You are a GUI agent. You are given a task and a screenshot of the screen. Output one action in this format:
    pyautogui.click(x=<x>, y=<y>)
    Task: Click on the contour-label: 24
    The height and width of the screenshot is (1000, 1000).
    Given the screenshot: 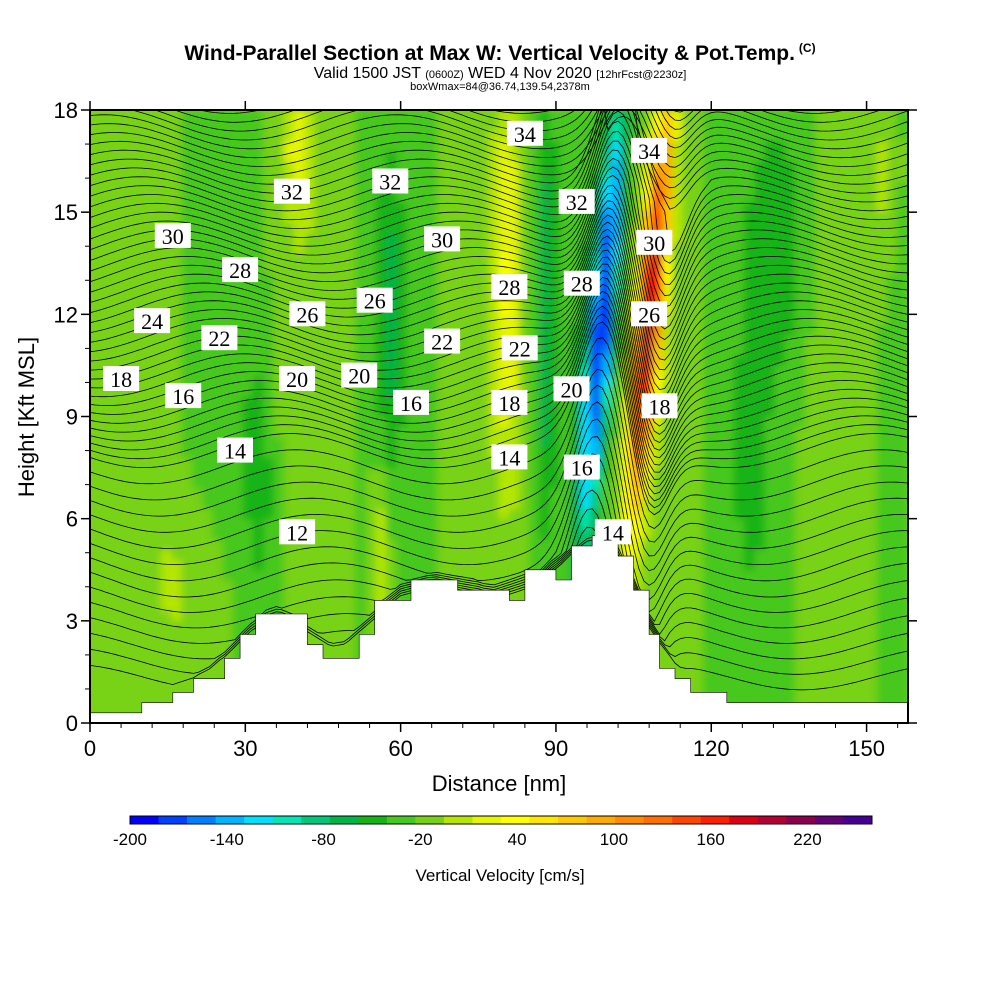 What is the action you would take?
    pyautogui.click(x=152, y=321)
    